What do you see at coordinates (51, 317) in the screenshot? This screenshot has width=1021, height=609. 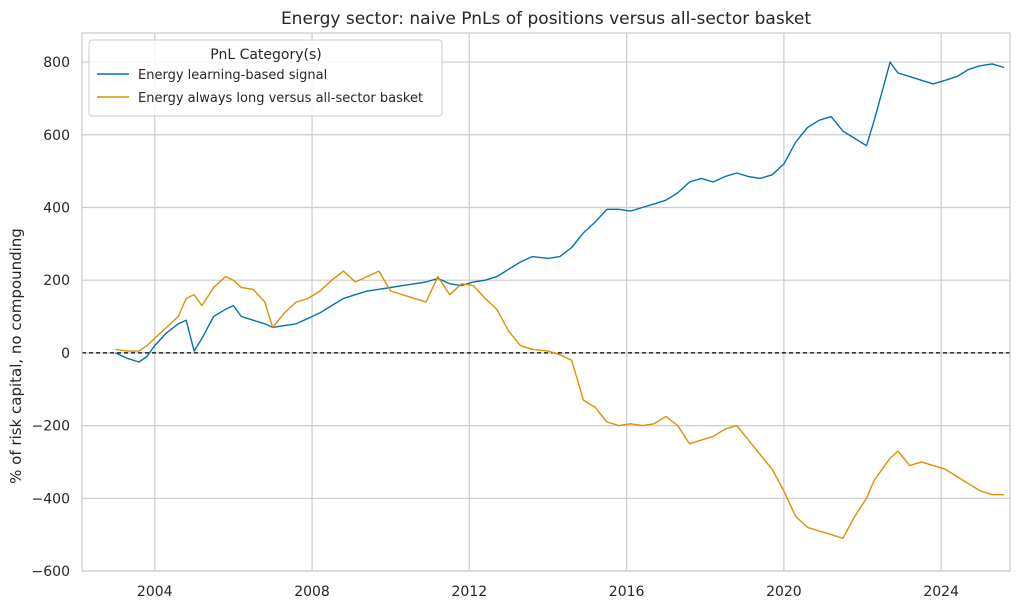 I see `y-tick-labels: −600 −400 −200 0 200 400 600 800` at bounding box center [51, 317].